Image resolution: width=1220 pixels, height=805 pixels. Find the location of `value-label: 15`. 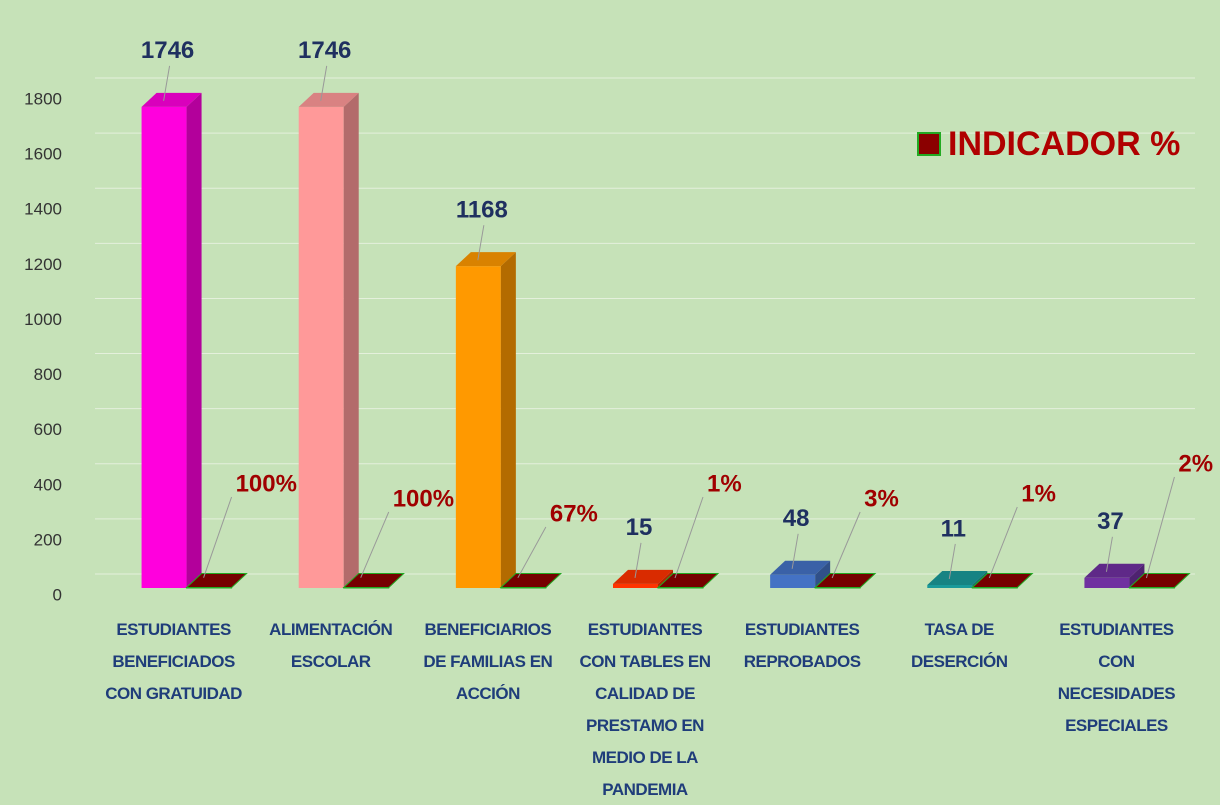

value-label: 15 is located at coordinates (639, 527).